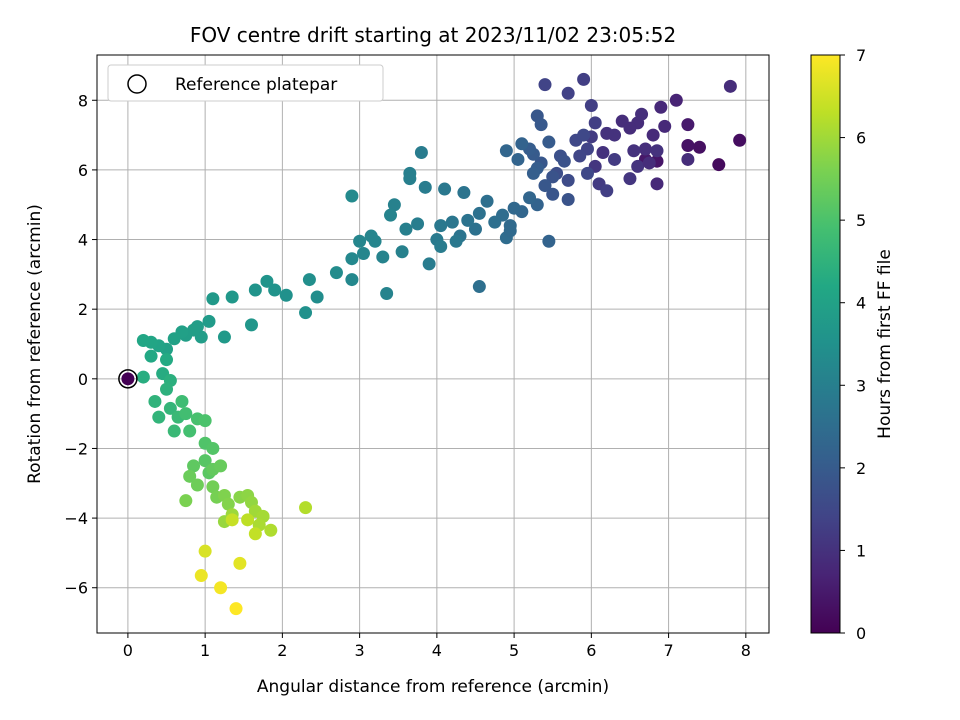 This screenshot has width=960, height=720. Describe the element at coordinates (861, 633) in the screenshot. I see `colorbar-tick-label: 0` at that location.